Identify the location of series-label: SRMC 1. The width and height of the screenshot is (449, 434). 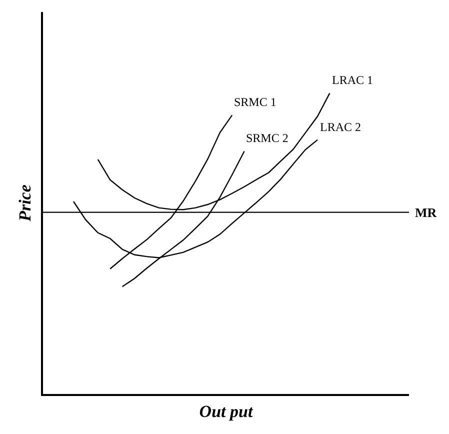
(255, 102).